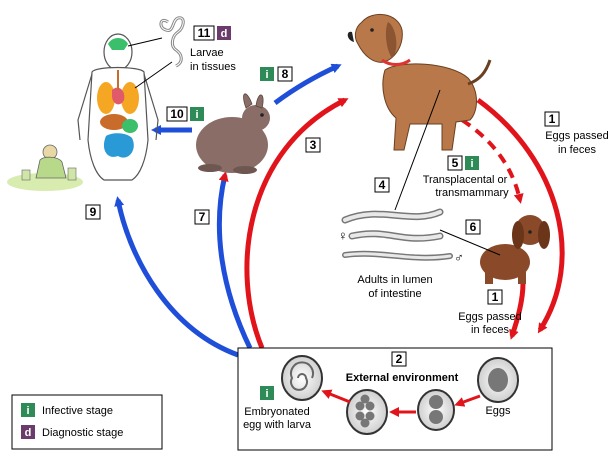  Describe the element at coordinates (492, 161) in the screenshot. I see `arrow-transplacental` at that location.